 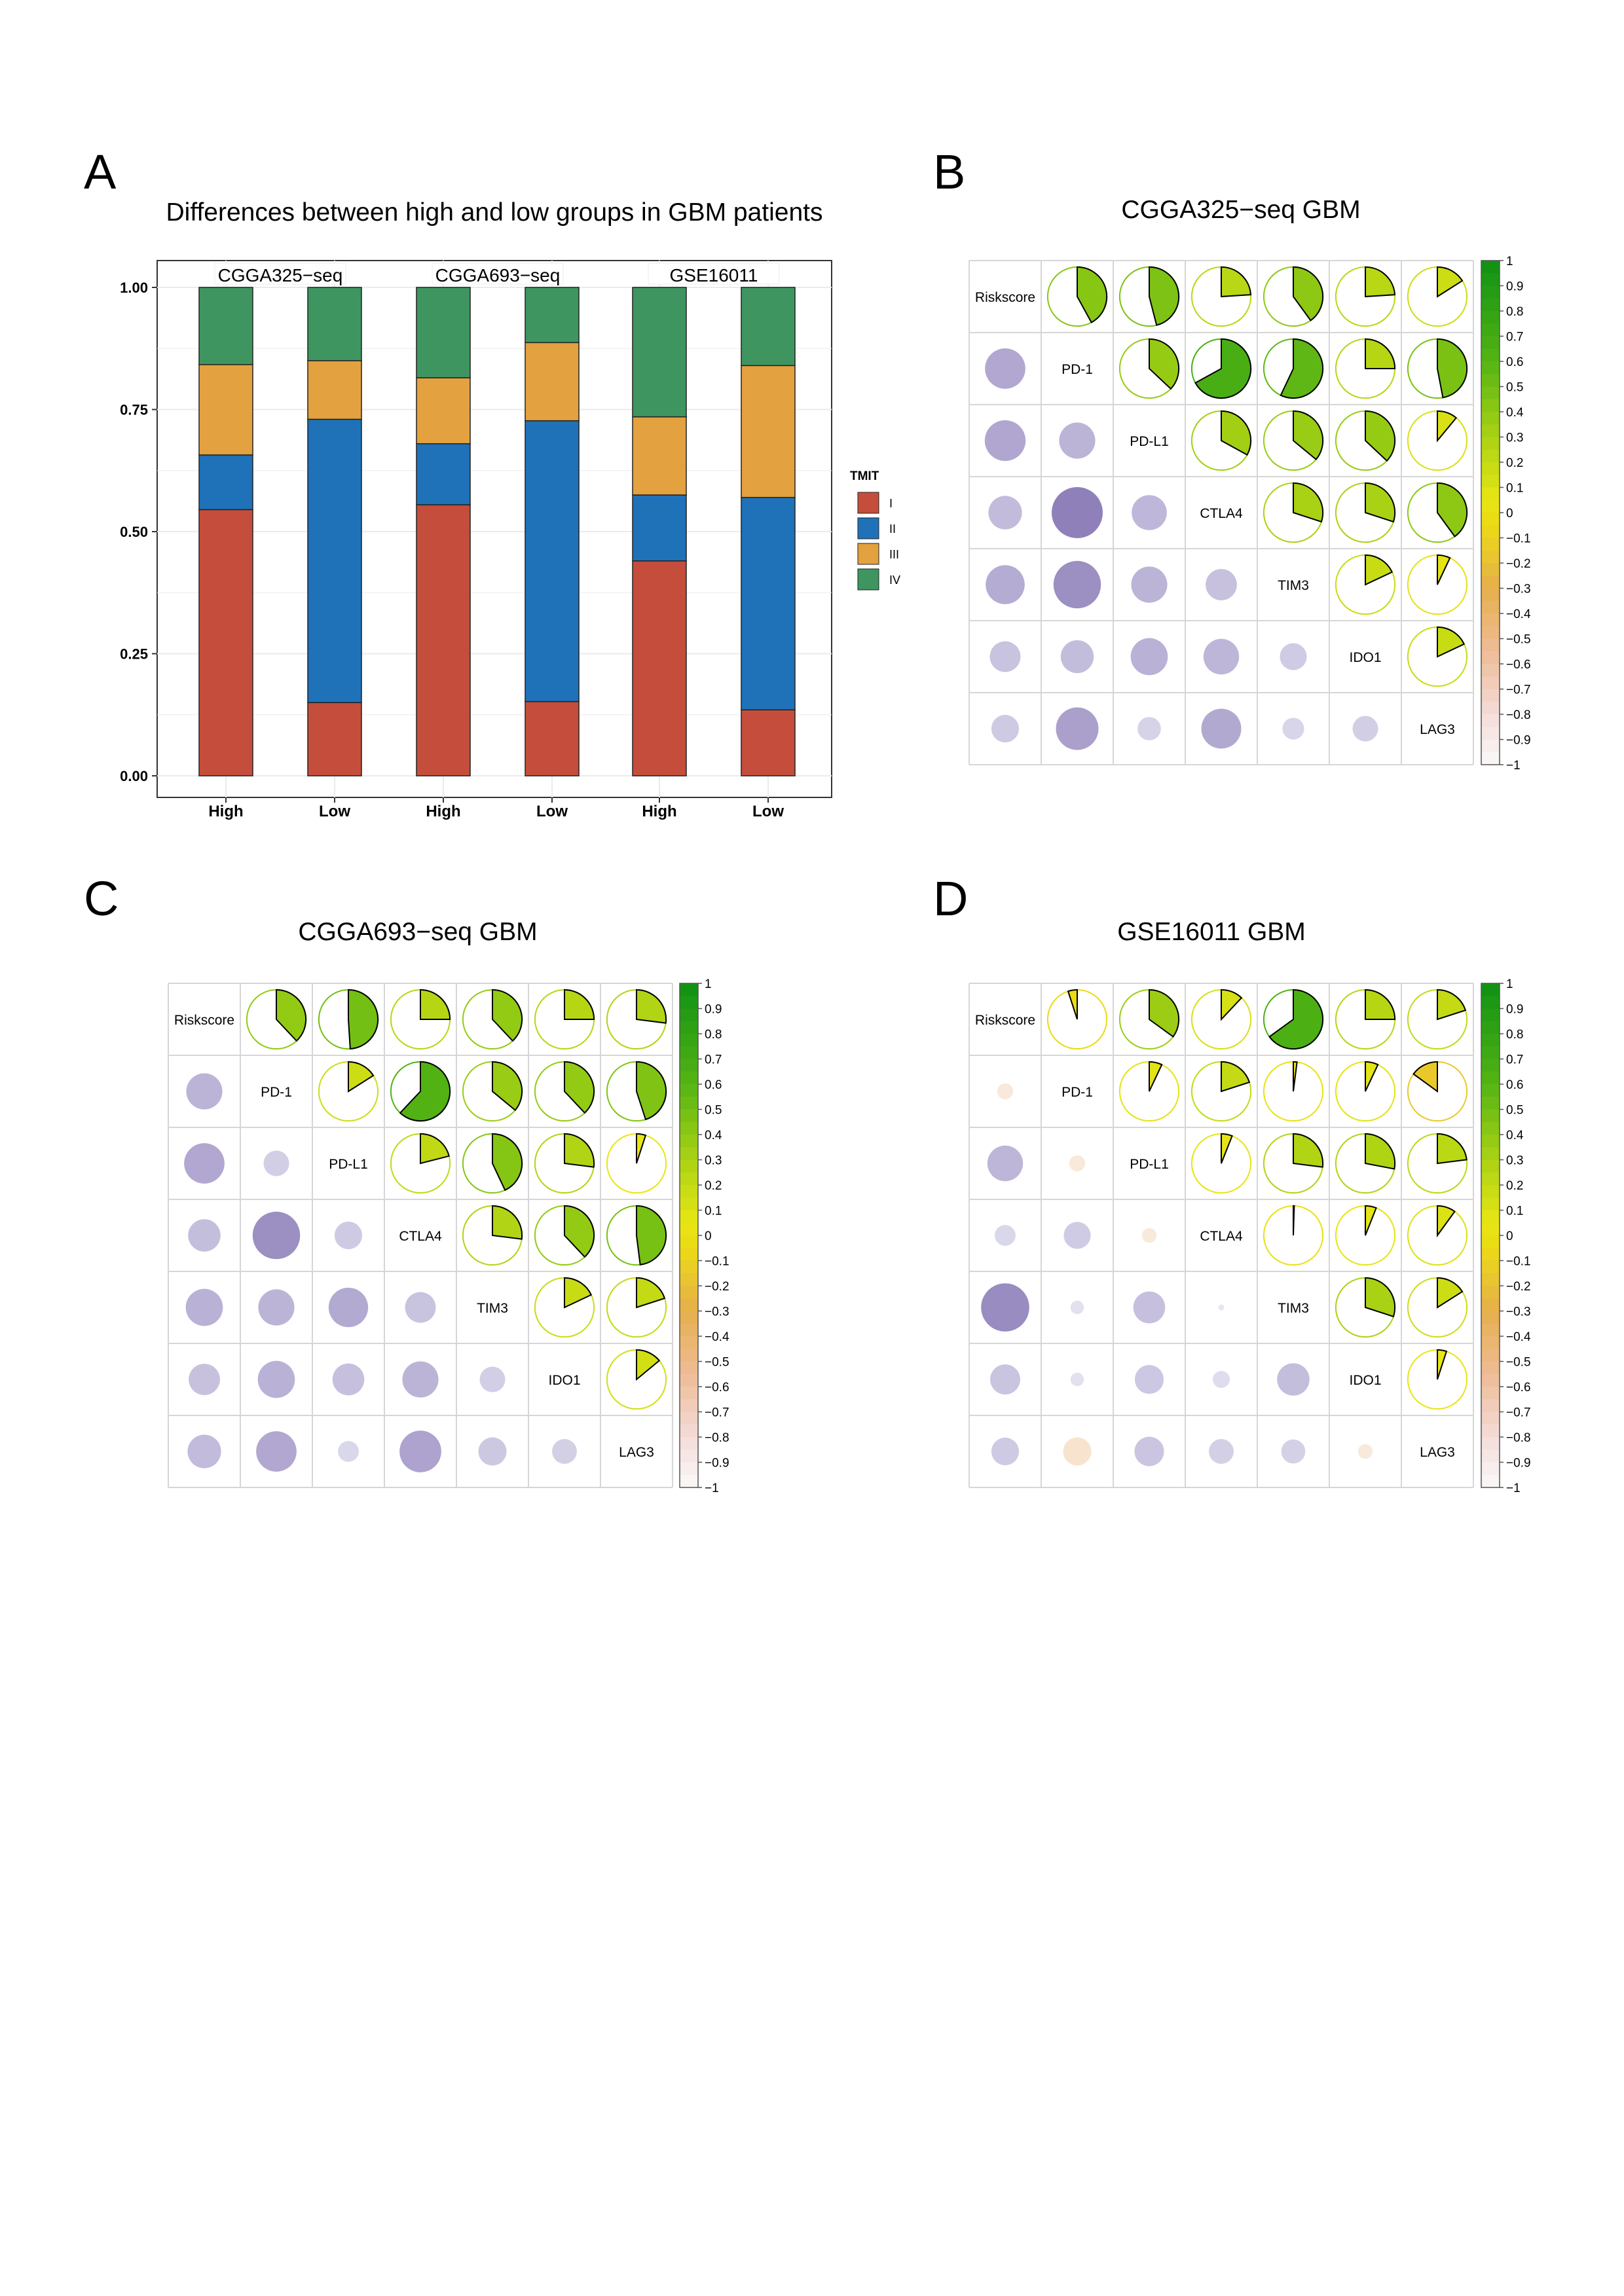 I want to click on variable-label: LAG3, so click(x=1437, y=729).